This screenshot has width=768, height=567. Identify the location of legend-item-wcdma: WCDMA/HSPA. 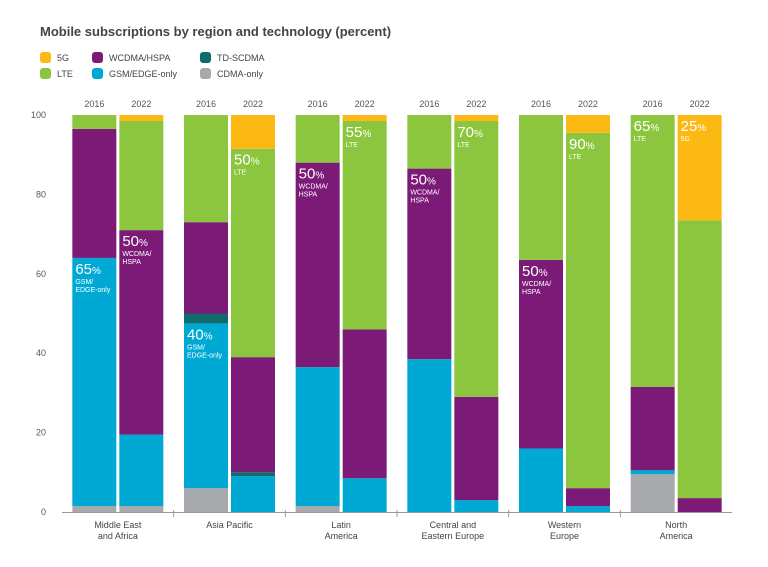
(131, 57).